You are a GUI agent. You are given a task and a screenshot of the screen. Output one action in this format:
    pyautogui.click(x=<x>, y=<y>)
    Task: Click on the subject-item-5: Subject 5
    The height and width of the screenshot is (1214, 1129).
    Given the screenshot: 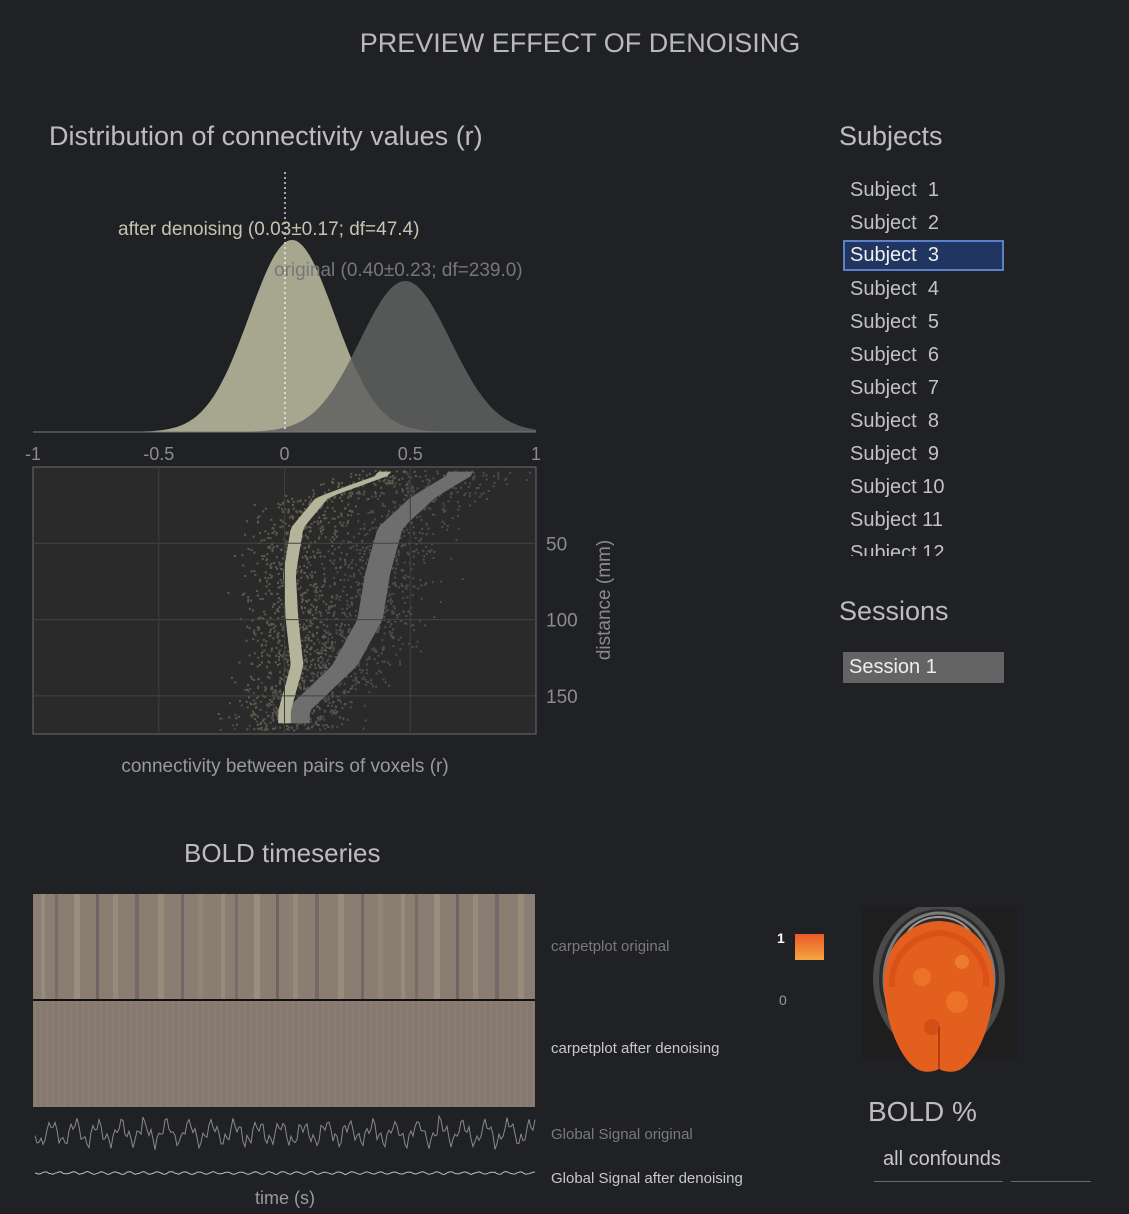 What is the action you would take?
    pyautogui.click(x=894, y=322)
    